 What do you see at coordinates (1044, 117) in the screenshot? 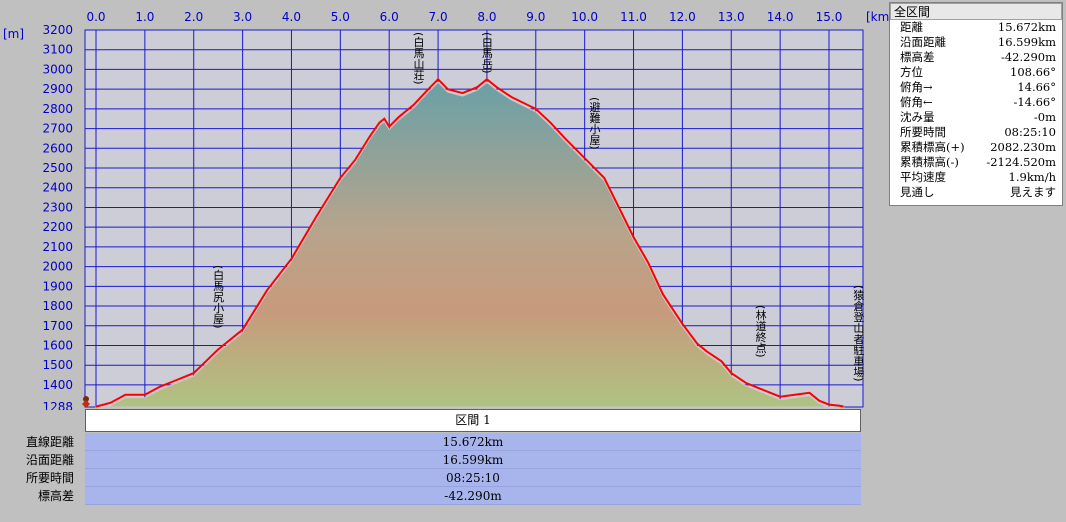
I see `stat-value: -0m` at bounding box center [1044, 117].